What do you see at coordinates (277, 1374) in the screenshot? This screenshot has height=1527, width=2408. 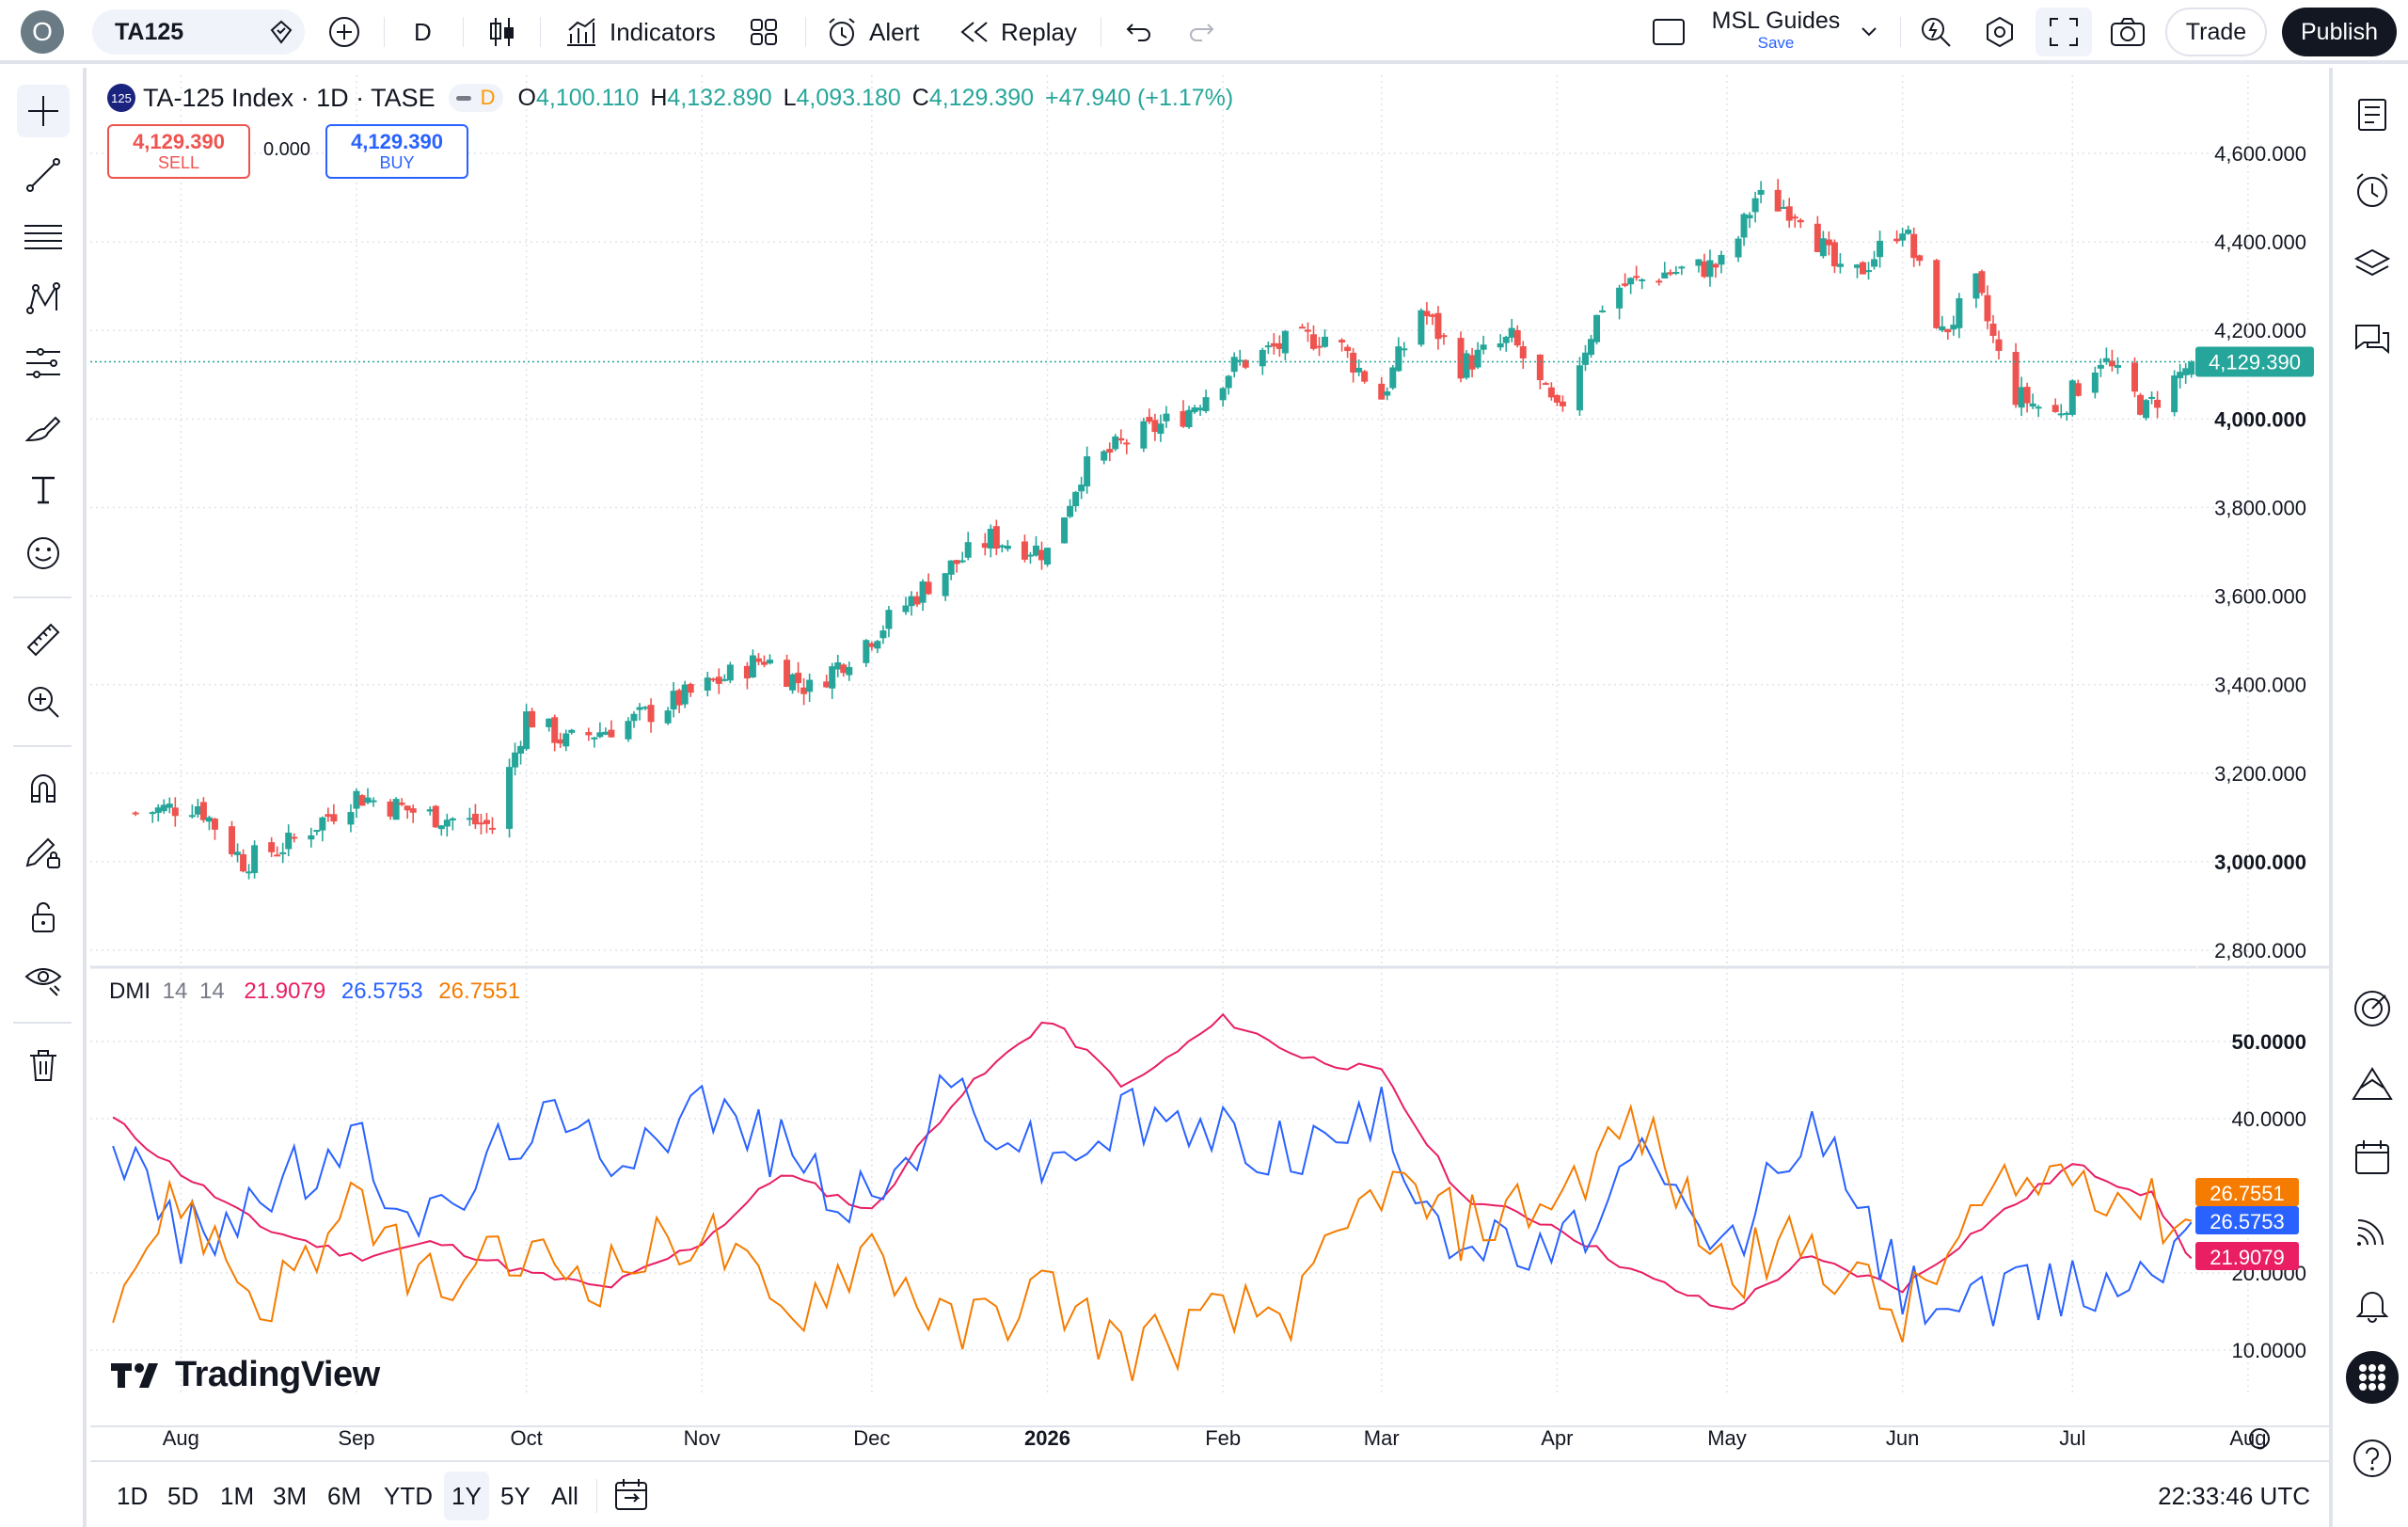 I see `tradingview-wordmark: TradingView` at bounding box center [277, 1374].